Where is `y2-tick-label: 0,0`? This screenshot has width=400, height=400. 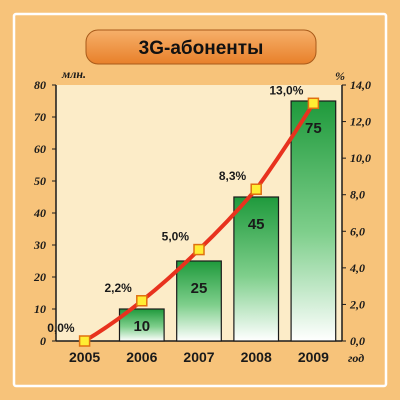
y2-tick-label: 0,0 is located at coordinates (357, 341).